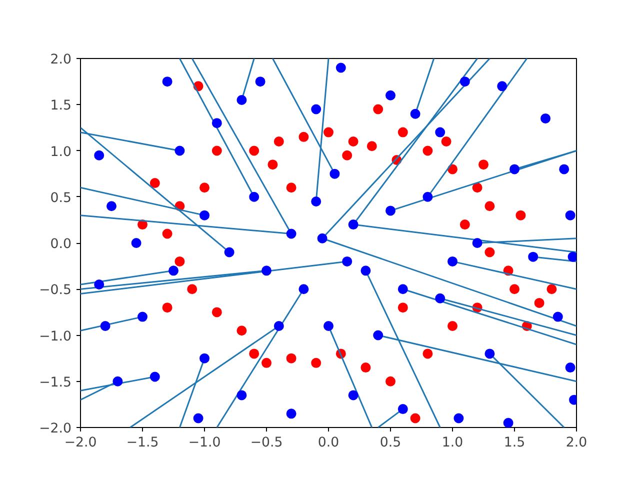 The height and width of the screenshot is (480, 640). What do you see at coordinates (61, 198) in the screenshot?
I see `y-tick-label: 0.5` at bounding box center [61, 198].